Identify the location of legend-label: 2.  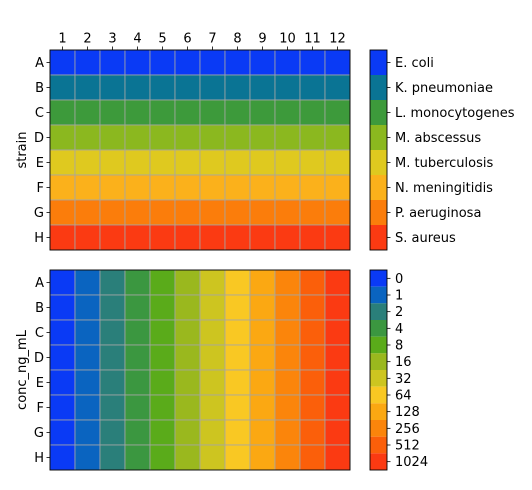
(399, 312).